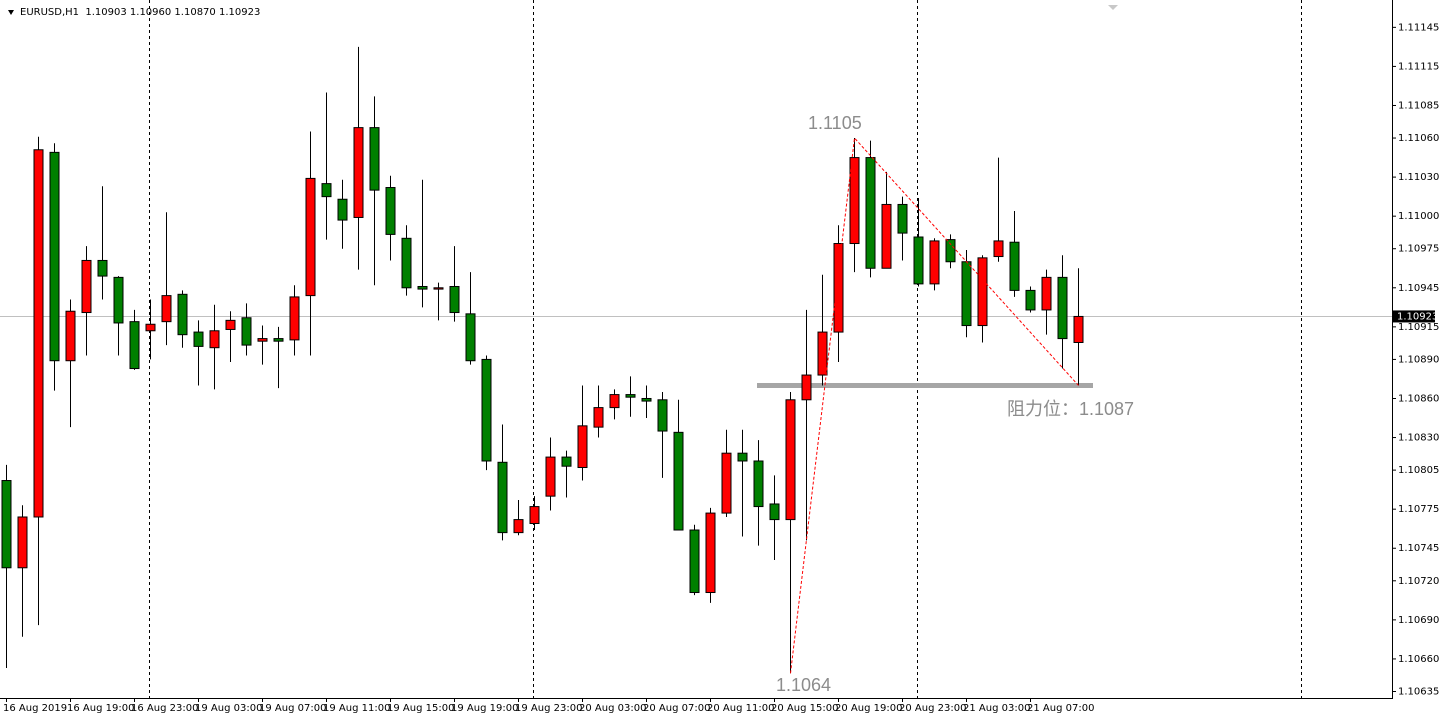 This screenshot has height=721, width=1440. Describe the element at coordinates (1417, 316) in the screenshot. I see `last-price-label: 1.10923` at that location.